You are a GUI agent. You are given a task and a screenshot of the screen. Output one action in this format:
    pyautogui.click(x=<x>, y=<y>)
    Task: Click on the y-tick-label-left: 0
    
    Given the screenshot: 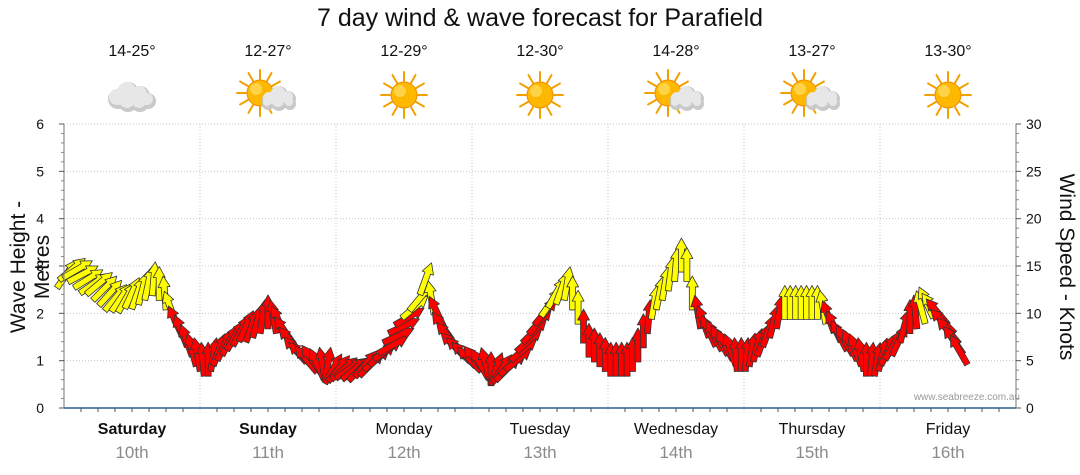 What is the action you would take?
    pyautogui.click(x=40, y=408)
    